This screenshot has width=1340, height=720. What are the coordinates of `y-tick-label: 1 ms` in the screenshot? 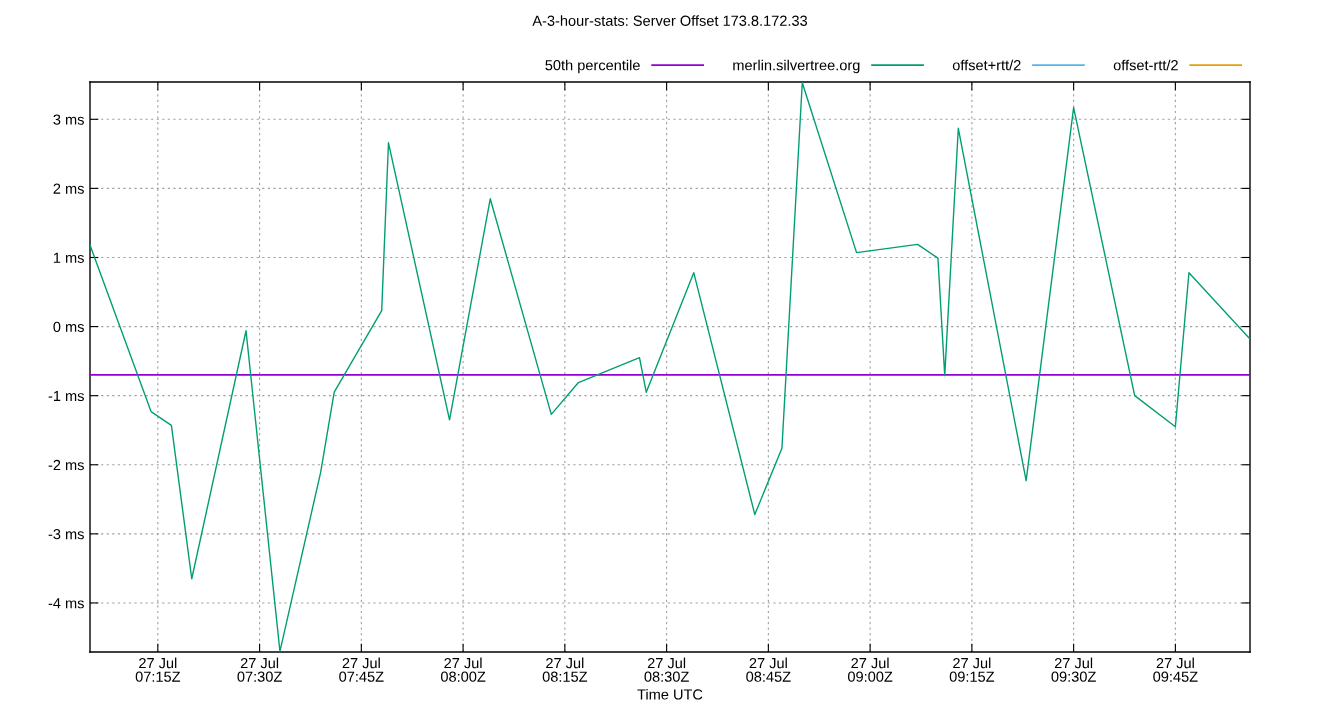 It's located at (68, 257).